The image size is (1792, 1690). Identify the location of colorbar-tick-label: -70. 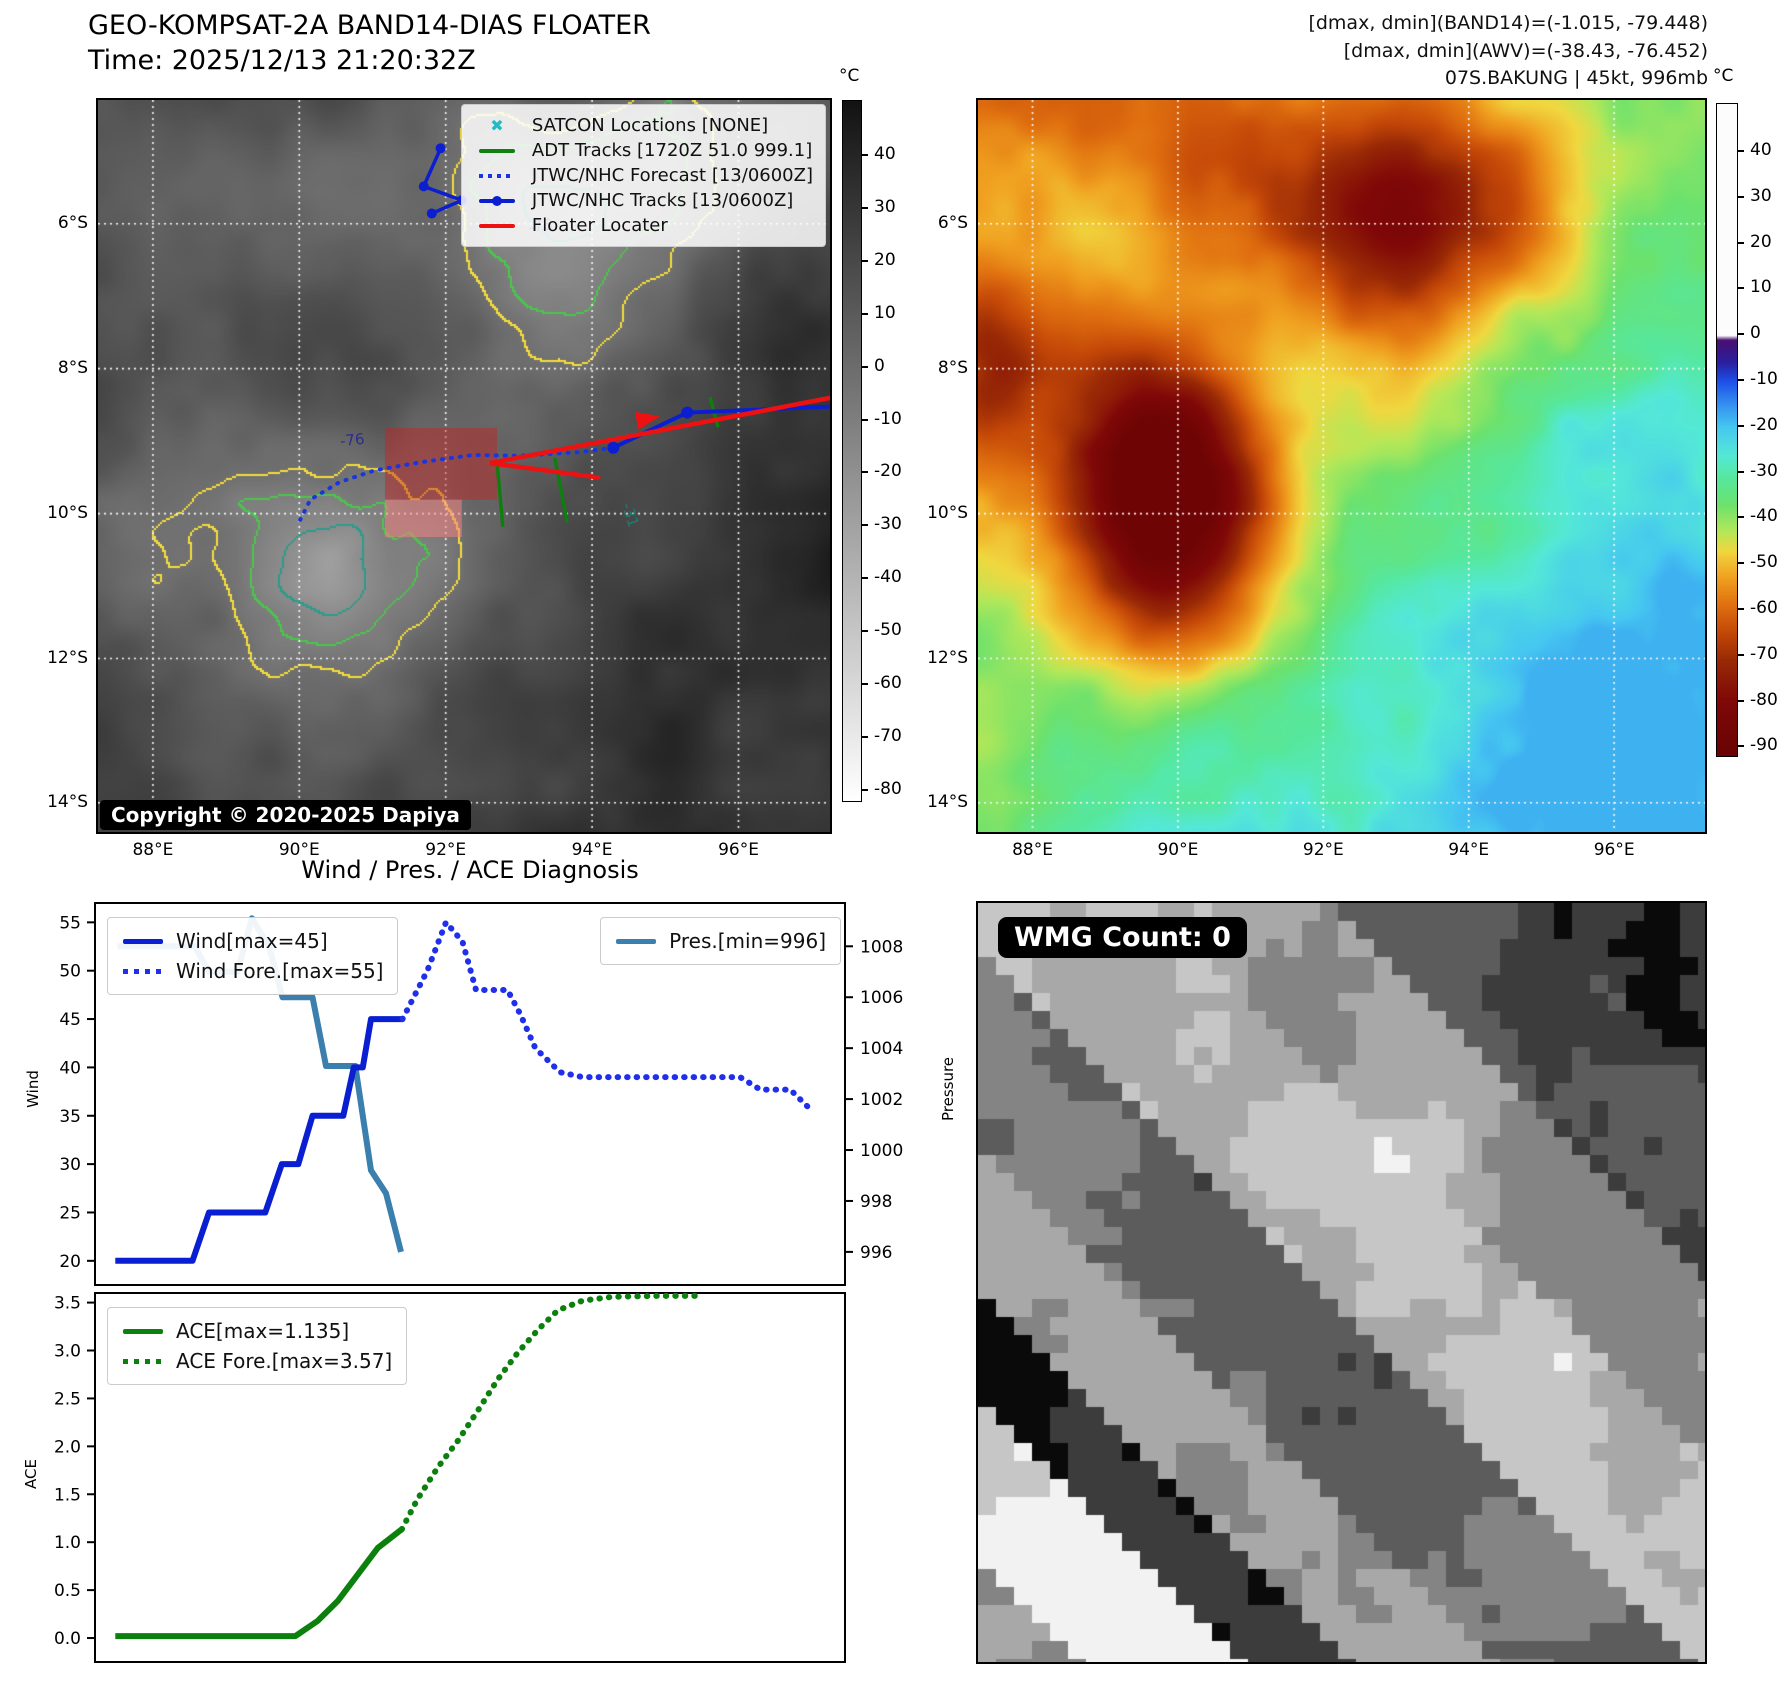
(888, 735).